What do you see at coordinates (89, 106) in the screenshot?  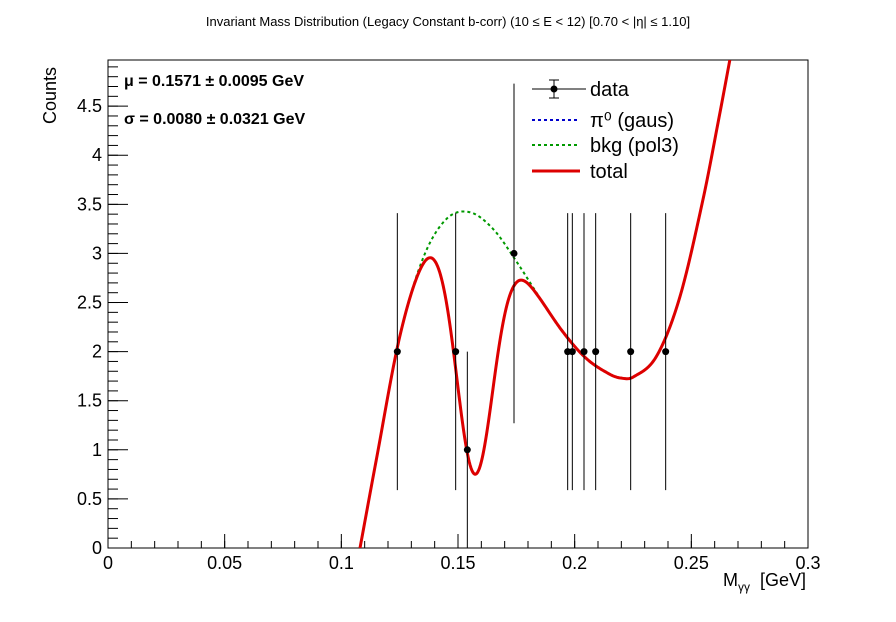 I see `y-tick-label: 4.5` at bounding box center [89, 106].